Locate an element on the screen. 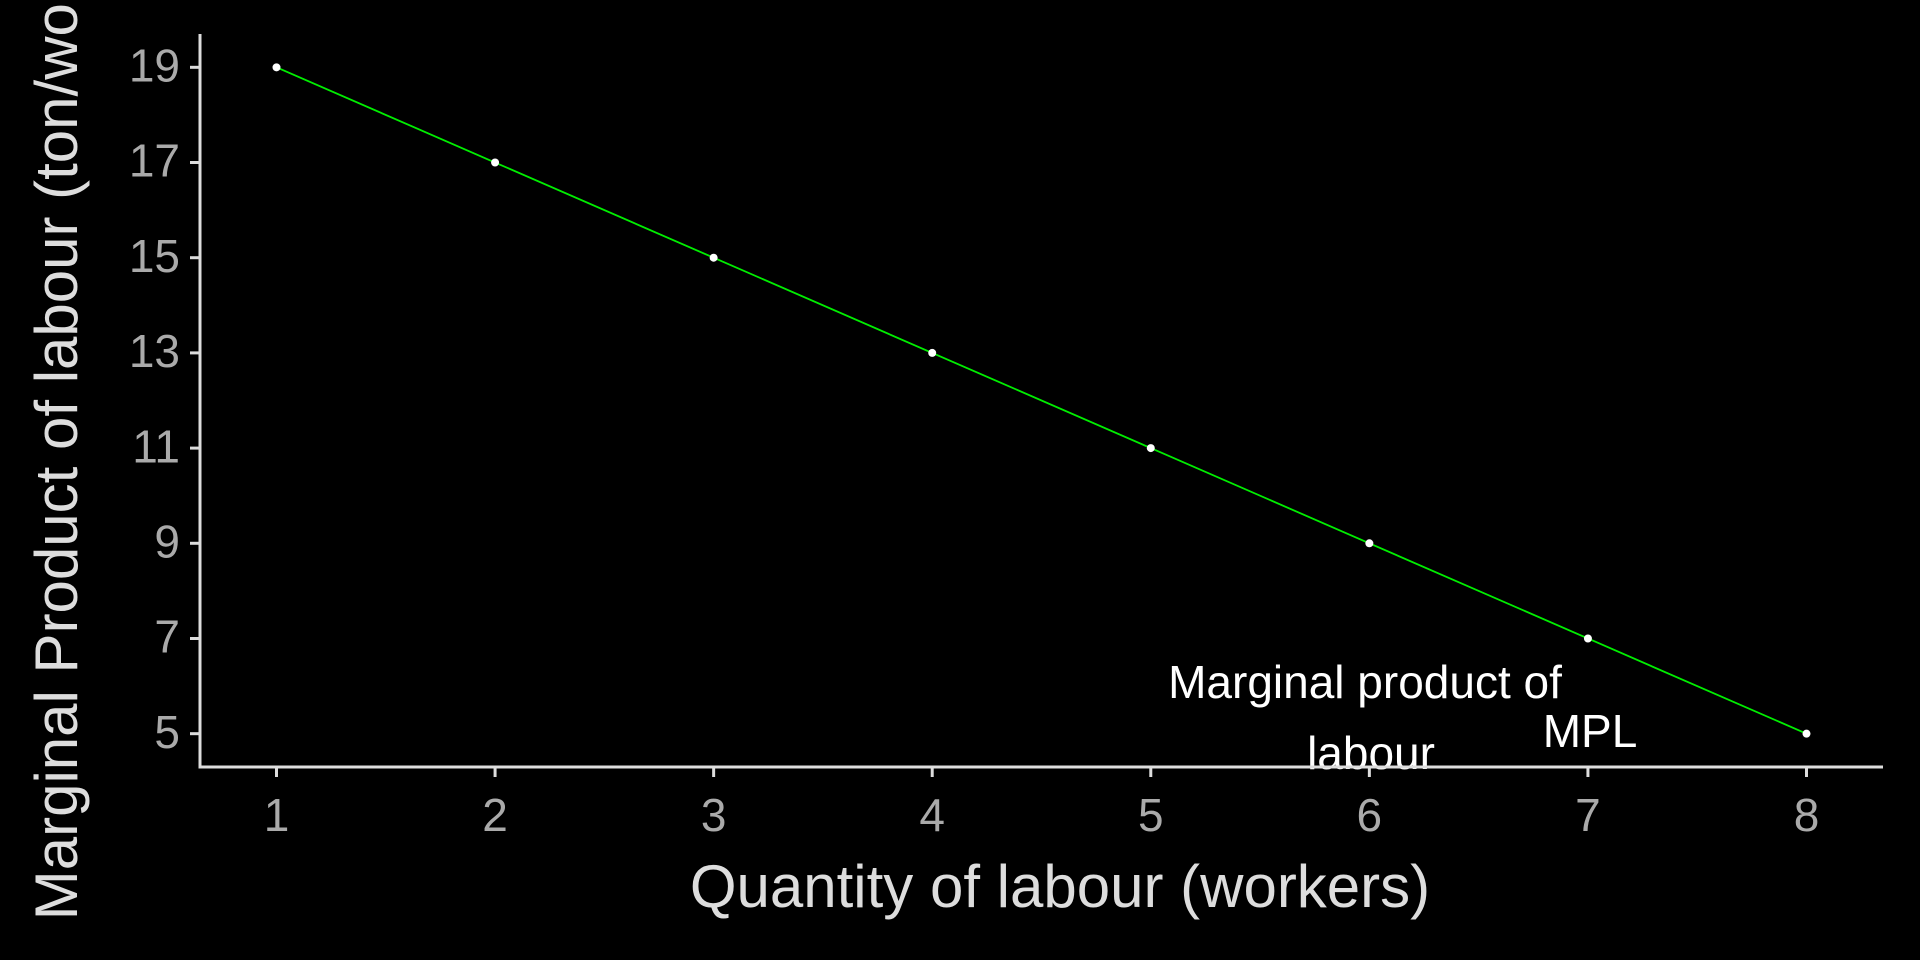  x-tick-label: 1 is located at coordinates (277, 815).